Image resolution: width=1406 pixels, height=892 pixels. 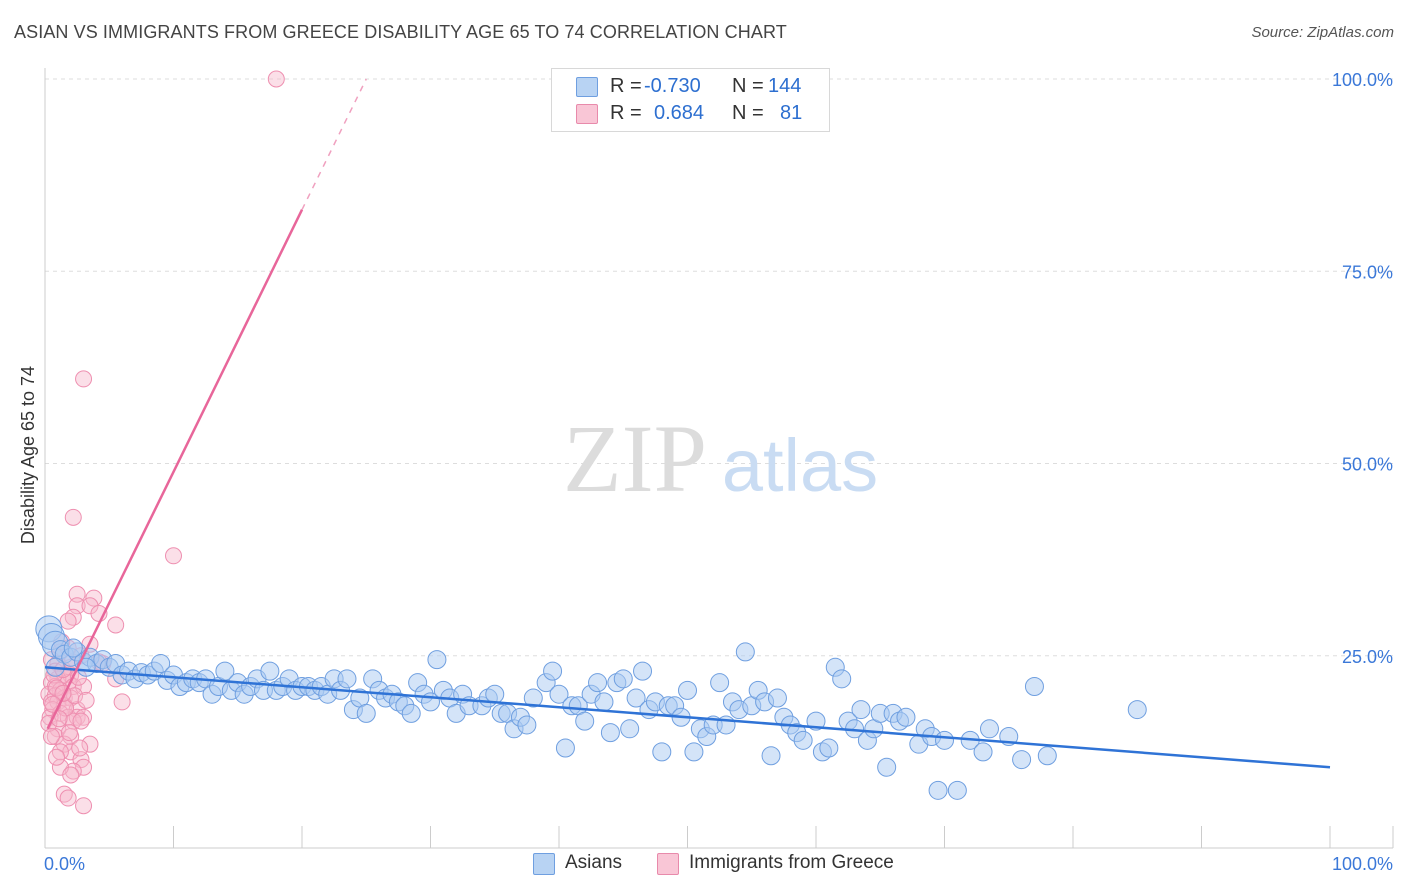 What do you see at coordinates (1362, 864) in the screenshot?
I see `x-tick-label: 100.0%` at bounding box center [1362, 864].